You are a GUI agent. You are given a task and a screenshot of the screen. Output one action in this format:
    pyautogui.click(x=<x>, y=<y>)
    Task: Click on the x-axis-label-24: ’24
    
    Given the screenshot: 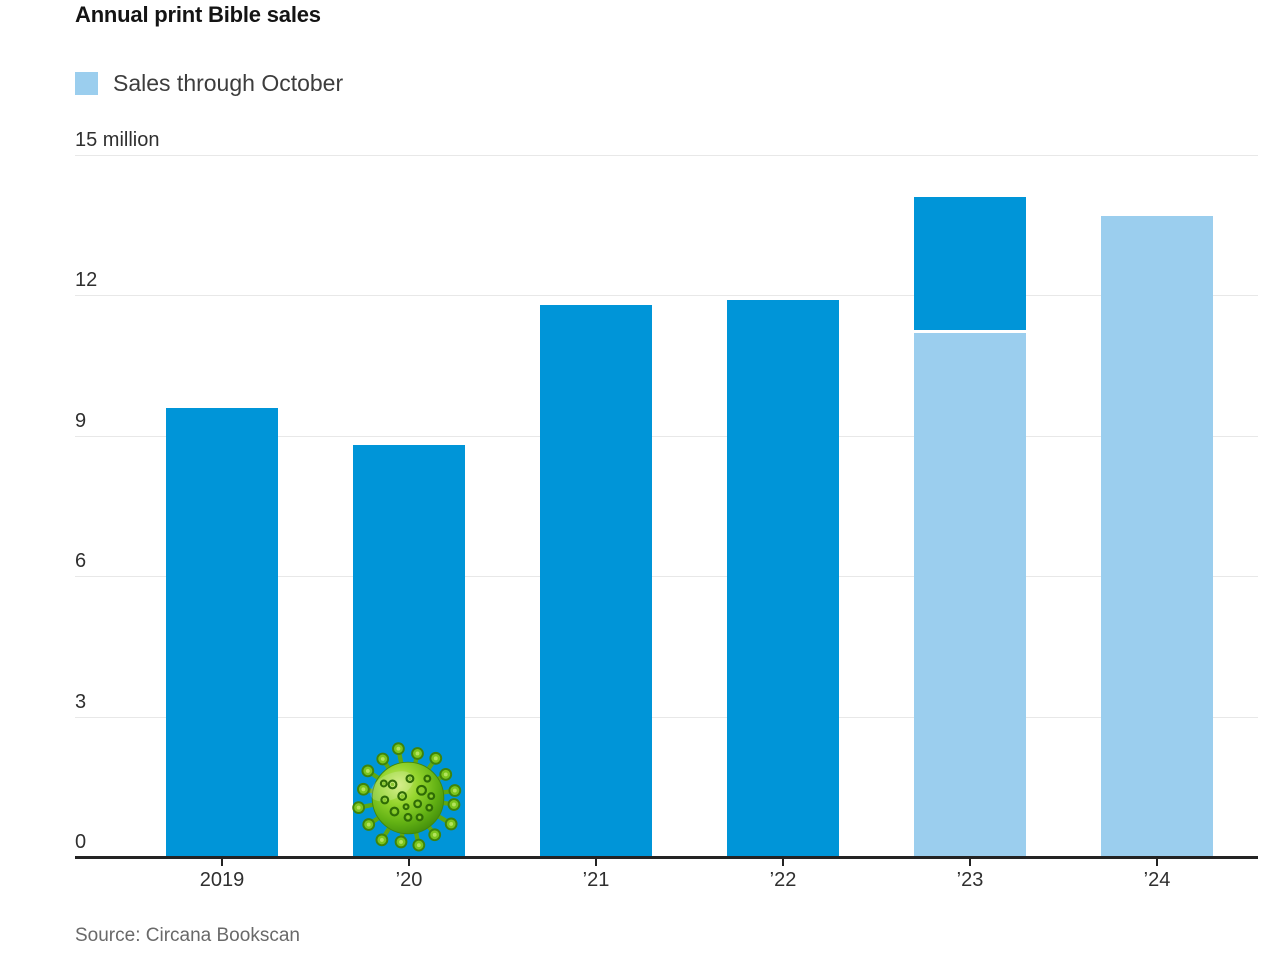 What is the action you would take?
    pyautogui.click(x=1157, y=880)
    